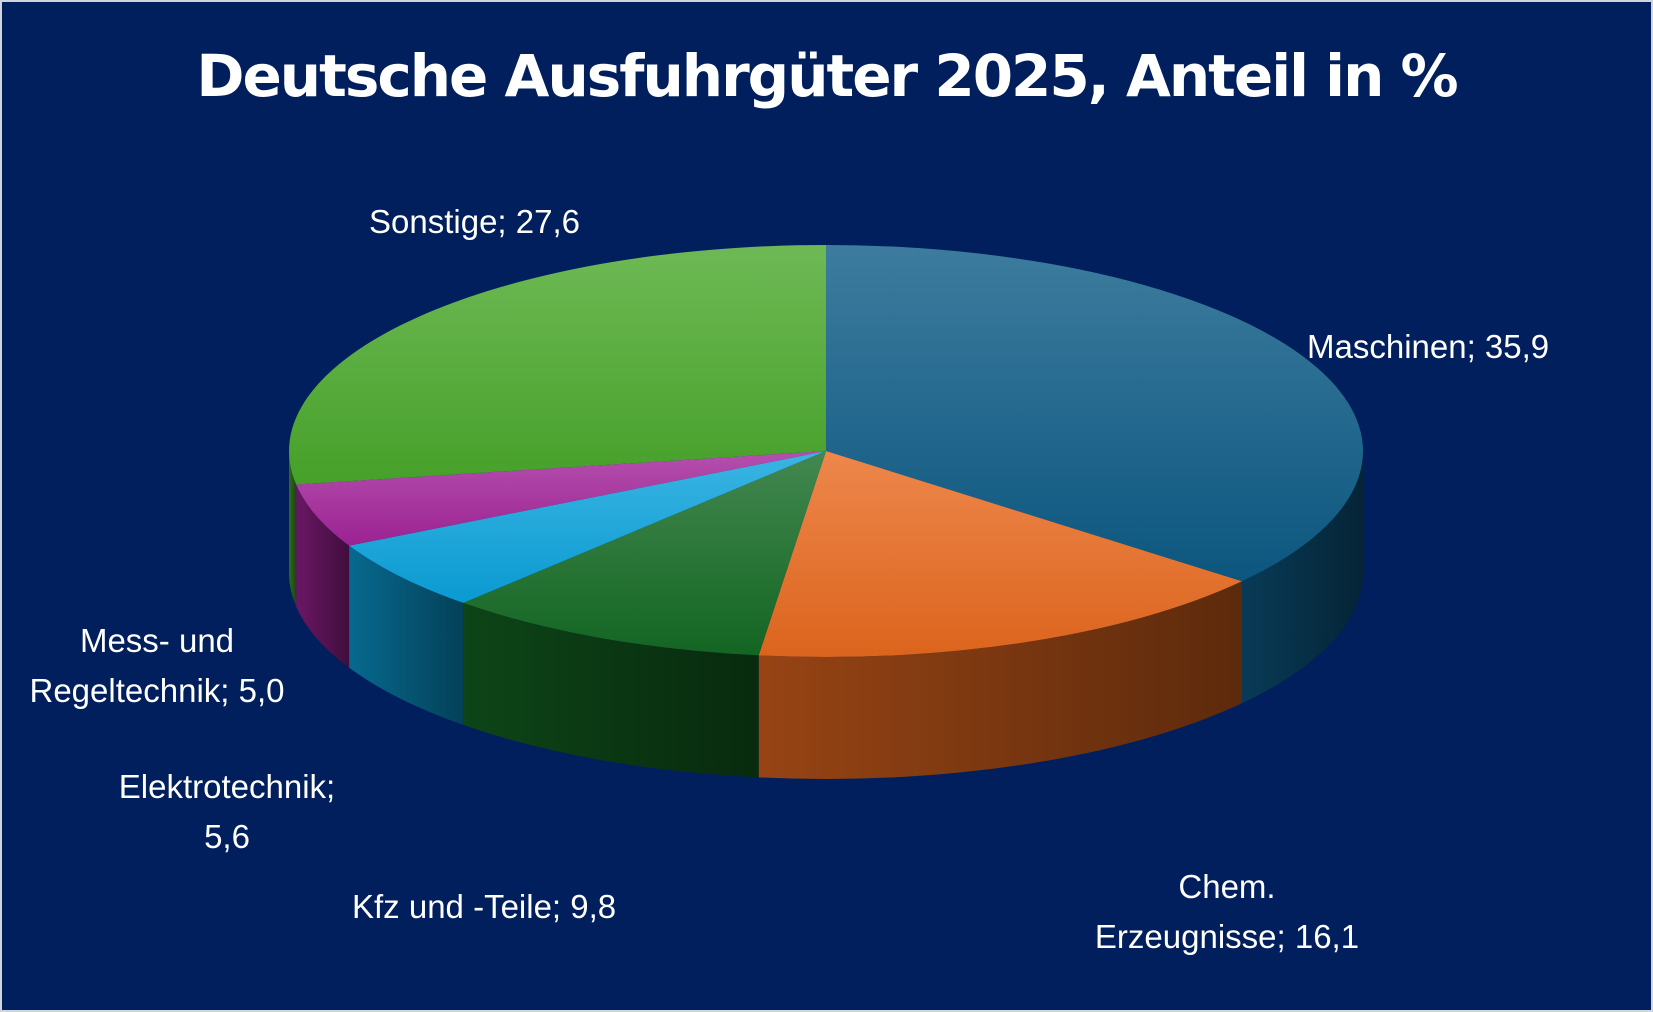  I want to click on pie-side-elektrotechnik, so click(406, 635).